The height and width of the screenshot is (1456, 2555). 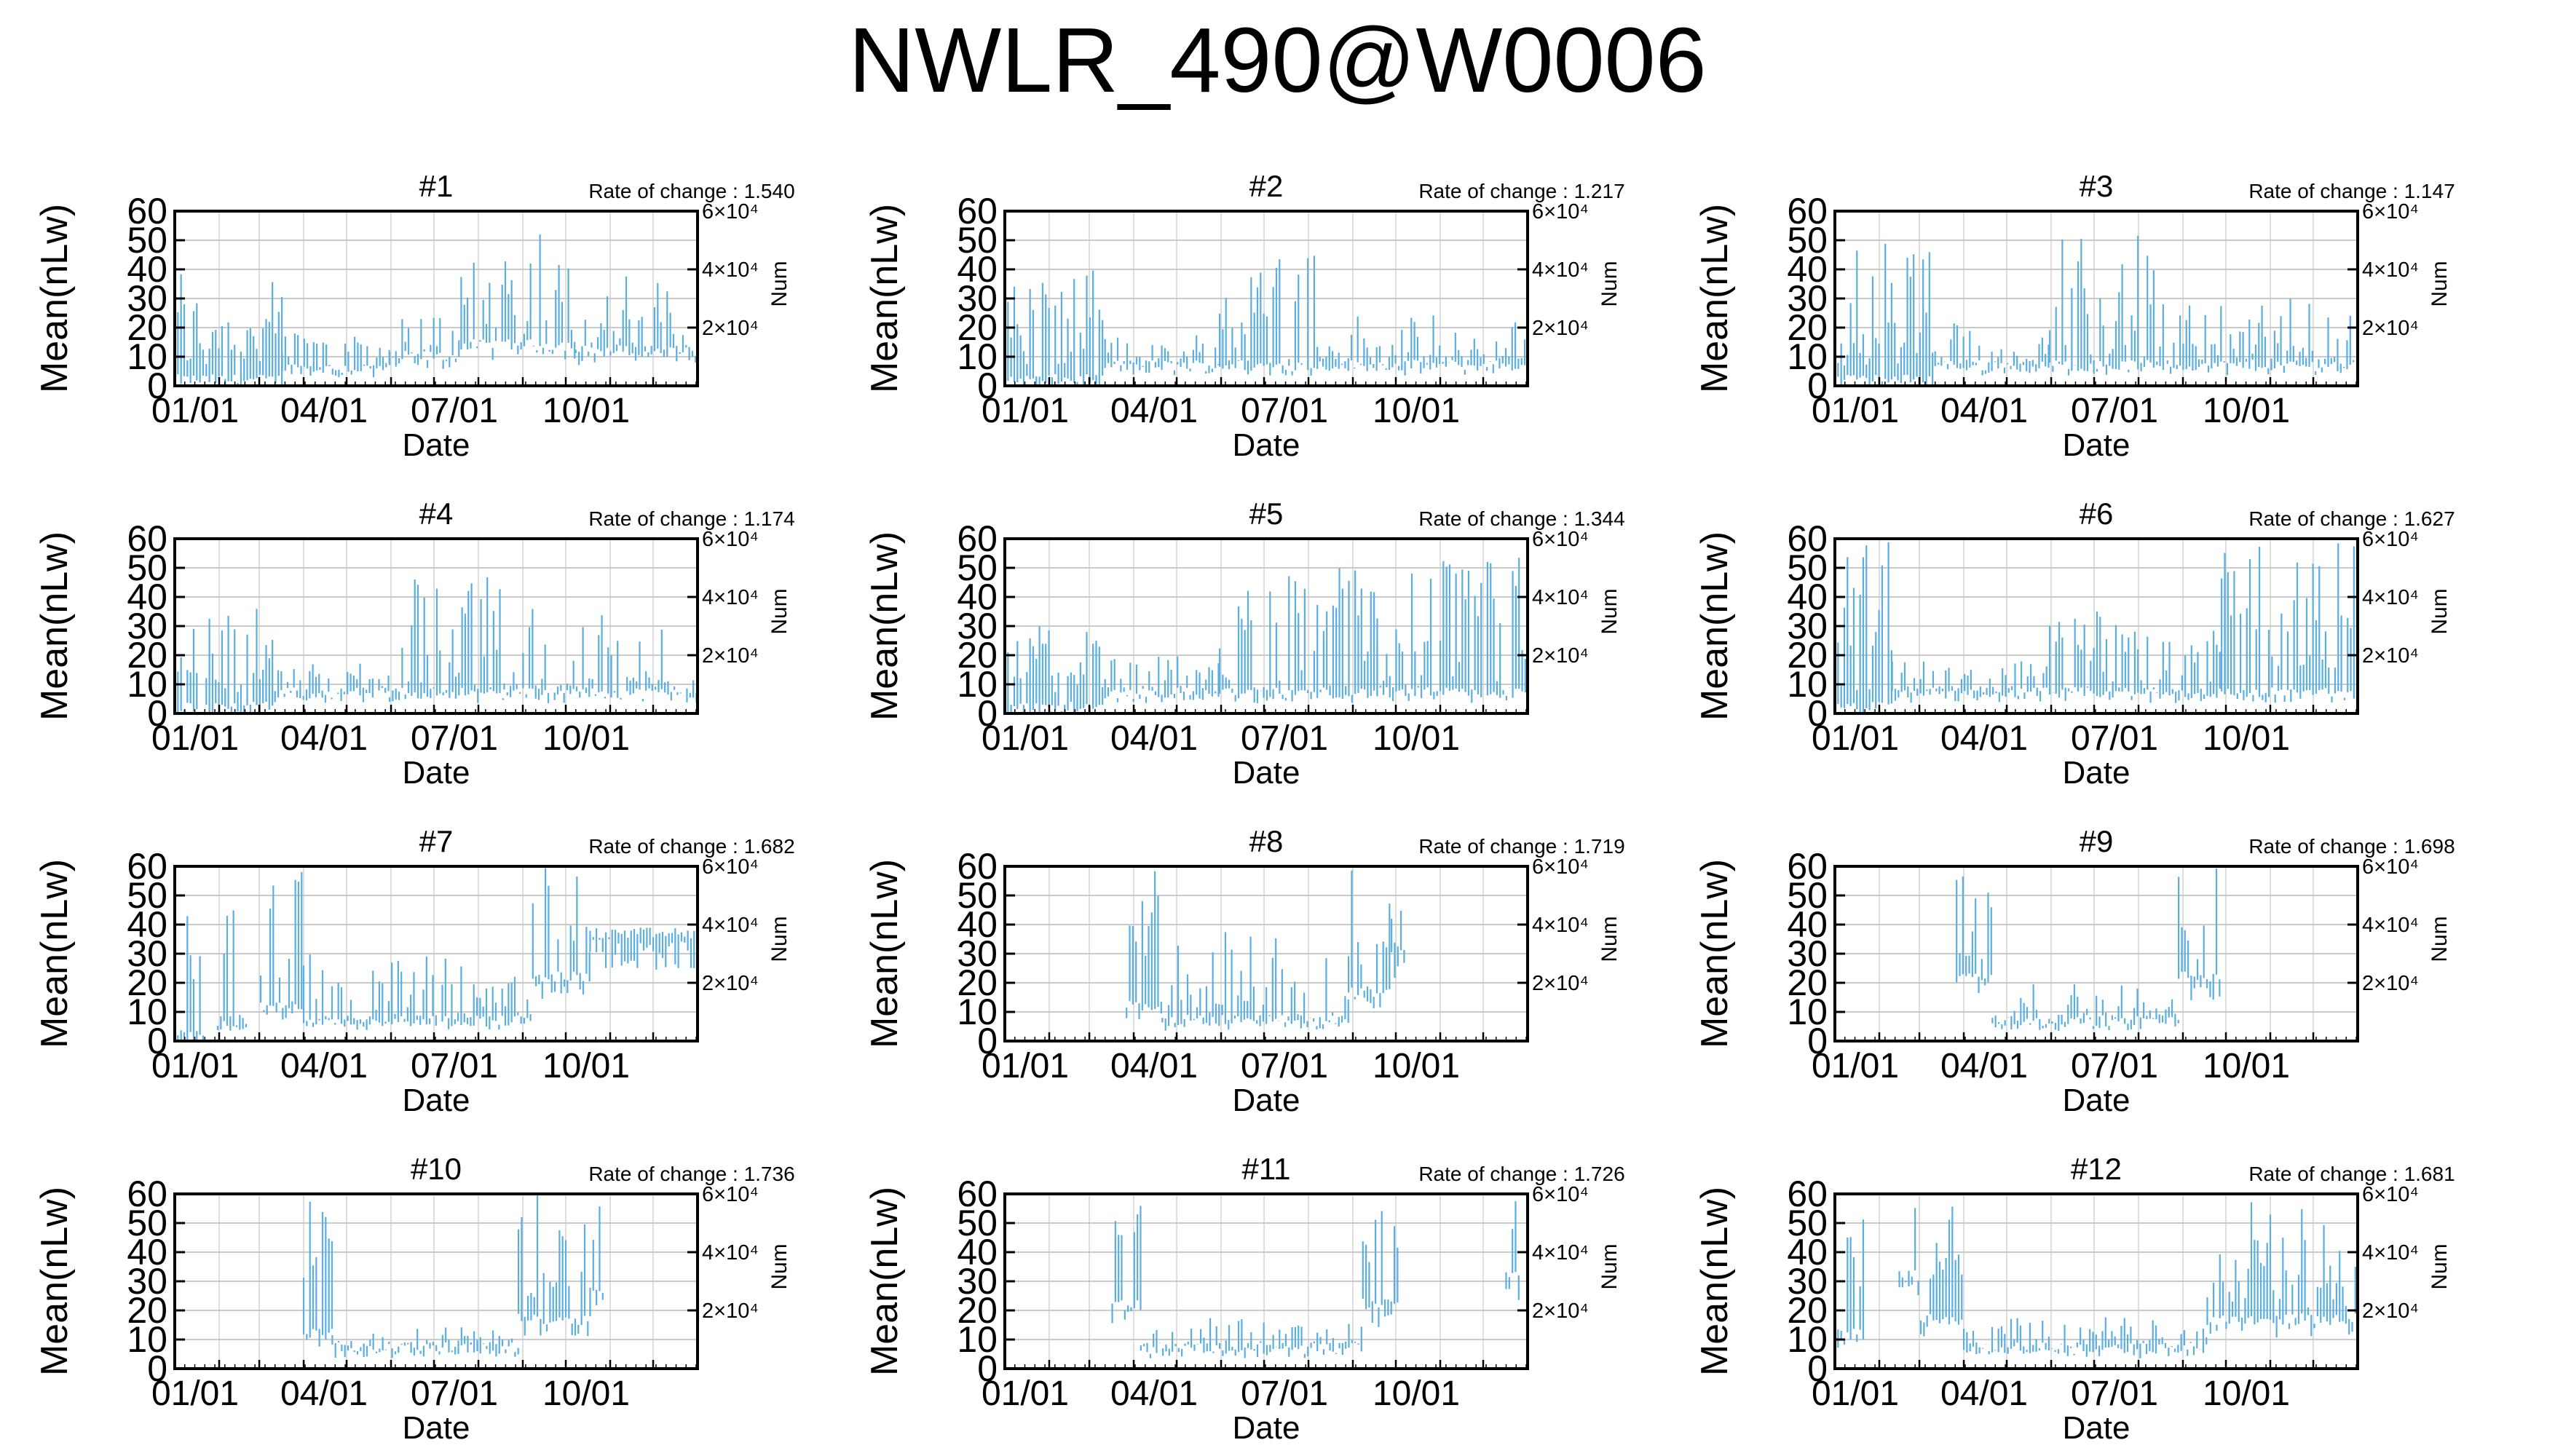 What do you see at coordinates (1266, 1169) in the screenshot?
I see `panel-title: #11` at bounding box center [1266, 1169].